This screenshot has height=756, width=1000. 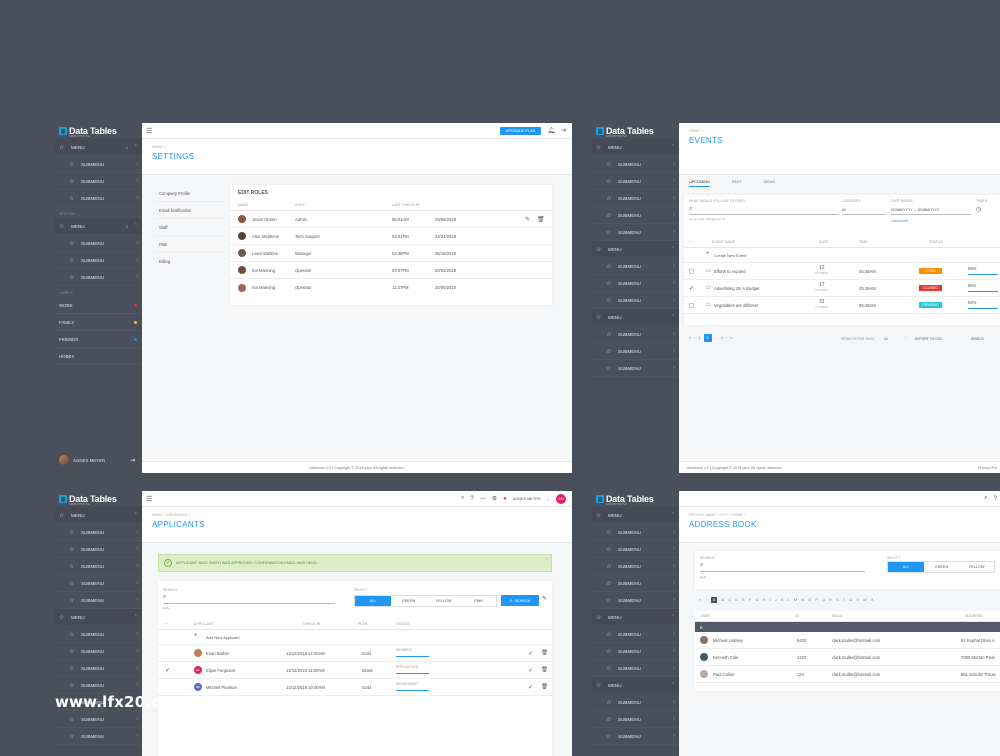 What do you see at coordinates (443, 601) in the screenshot?
I see `segment-yellow: YELLOW` at bounding box center [443, 601].